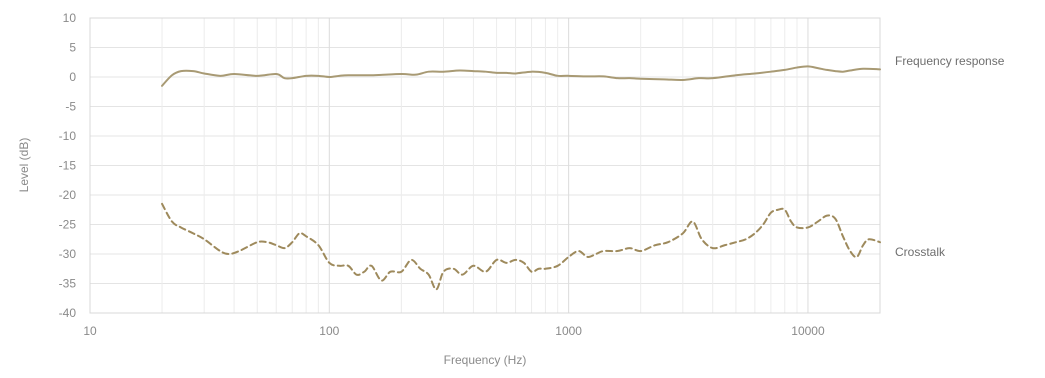 The image size is (1045, 378). I want to click on x-tick-label: 10, so click(90, 331).